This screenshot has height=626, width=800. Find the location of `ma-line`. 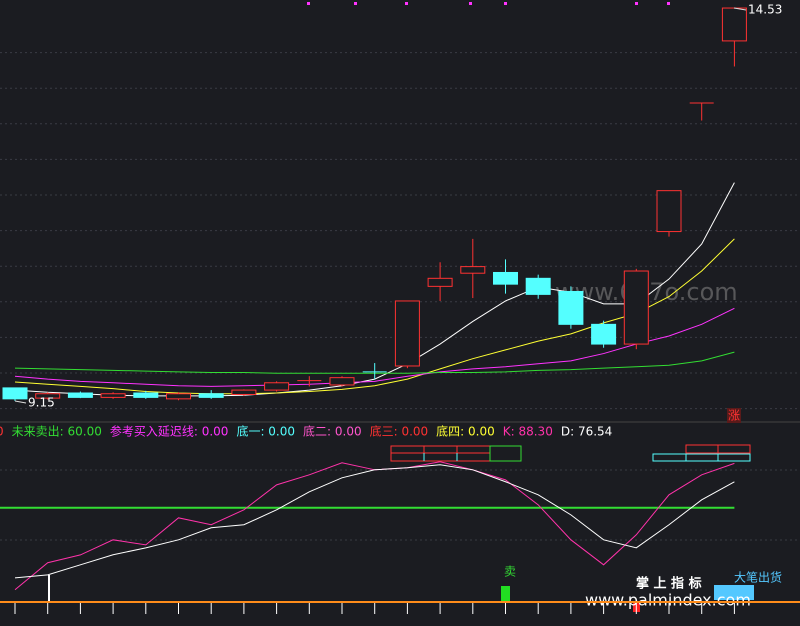

ma-line is located at coordinates (374, 347).